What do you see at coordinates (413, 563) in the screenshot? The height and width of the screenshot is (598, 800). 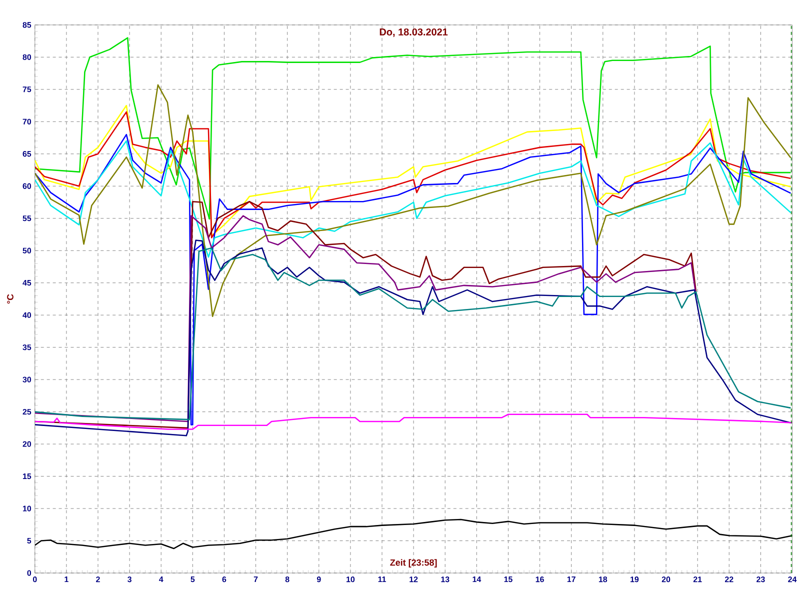 I see `x-axis-title: Zeit [23:58]` at bounding box center [413, 563].